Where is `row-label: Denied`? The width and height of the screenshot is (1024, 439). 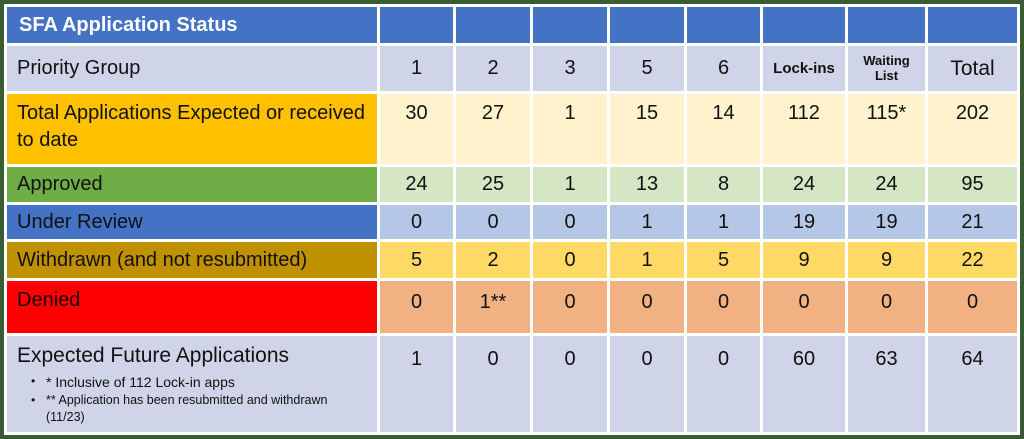
row-label: Denied is located at coordinates (192, 307).